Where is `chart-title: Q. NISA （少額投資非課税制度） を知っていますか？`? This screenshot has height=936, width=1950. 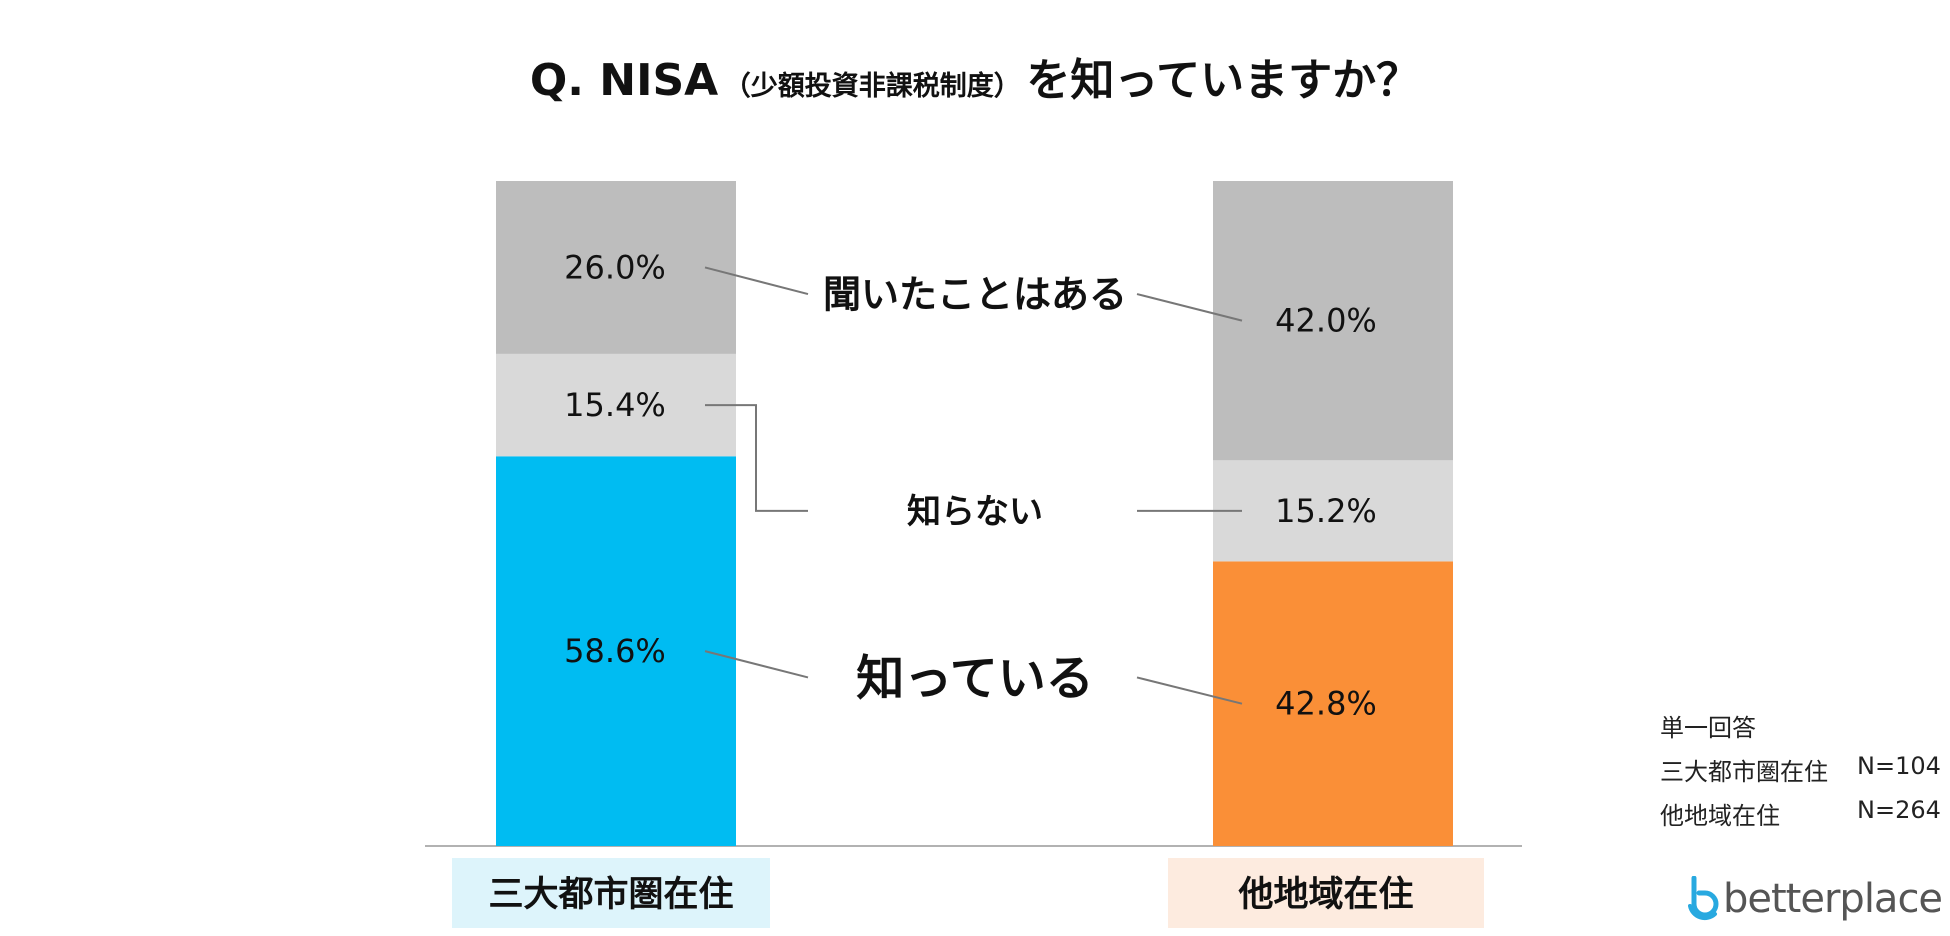 chart-title: Q. NISA （少額投資非課税制度） を知っていますか？ is located at coordinates (975, 76).